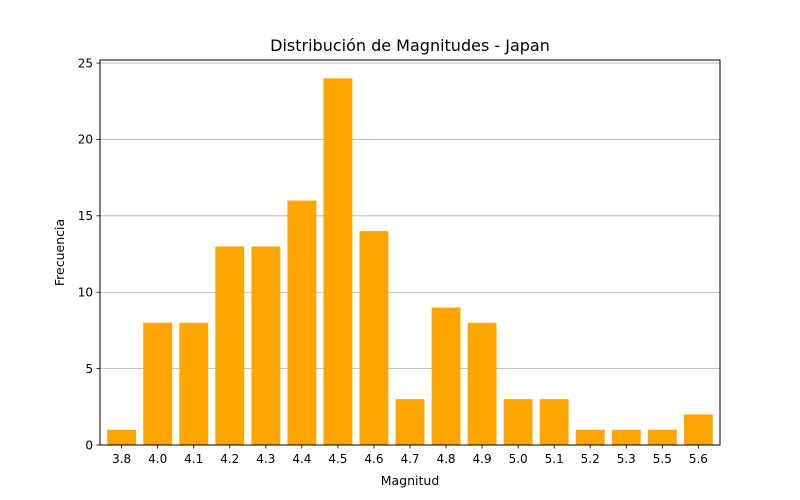  I want to click on x-tick-label-12: 5.1, so click(554, 459).